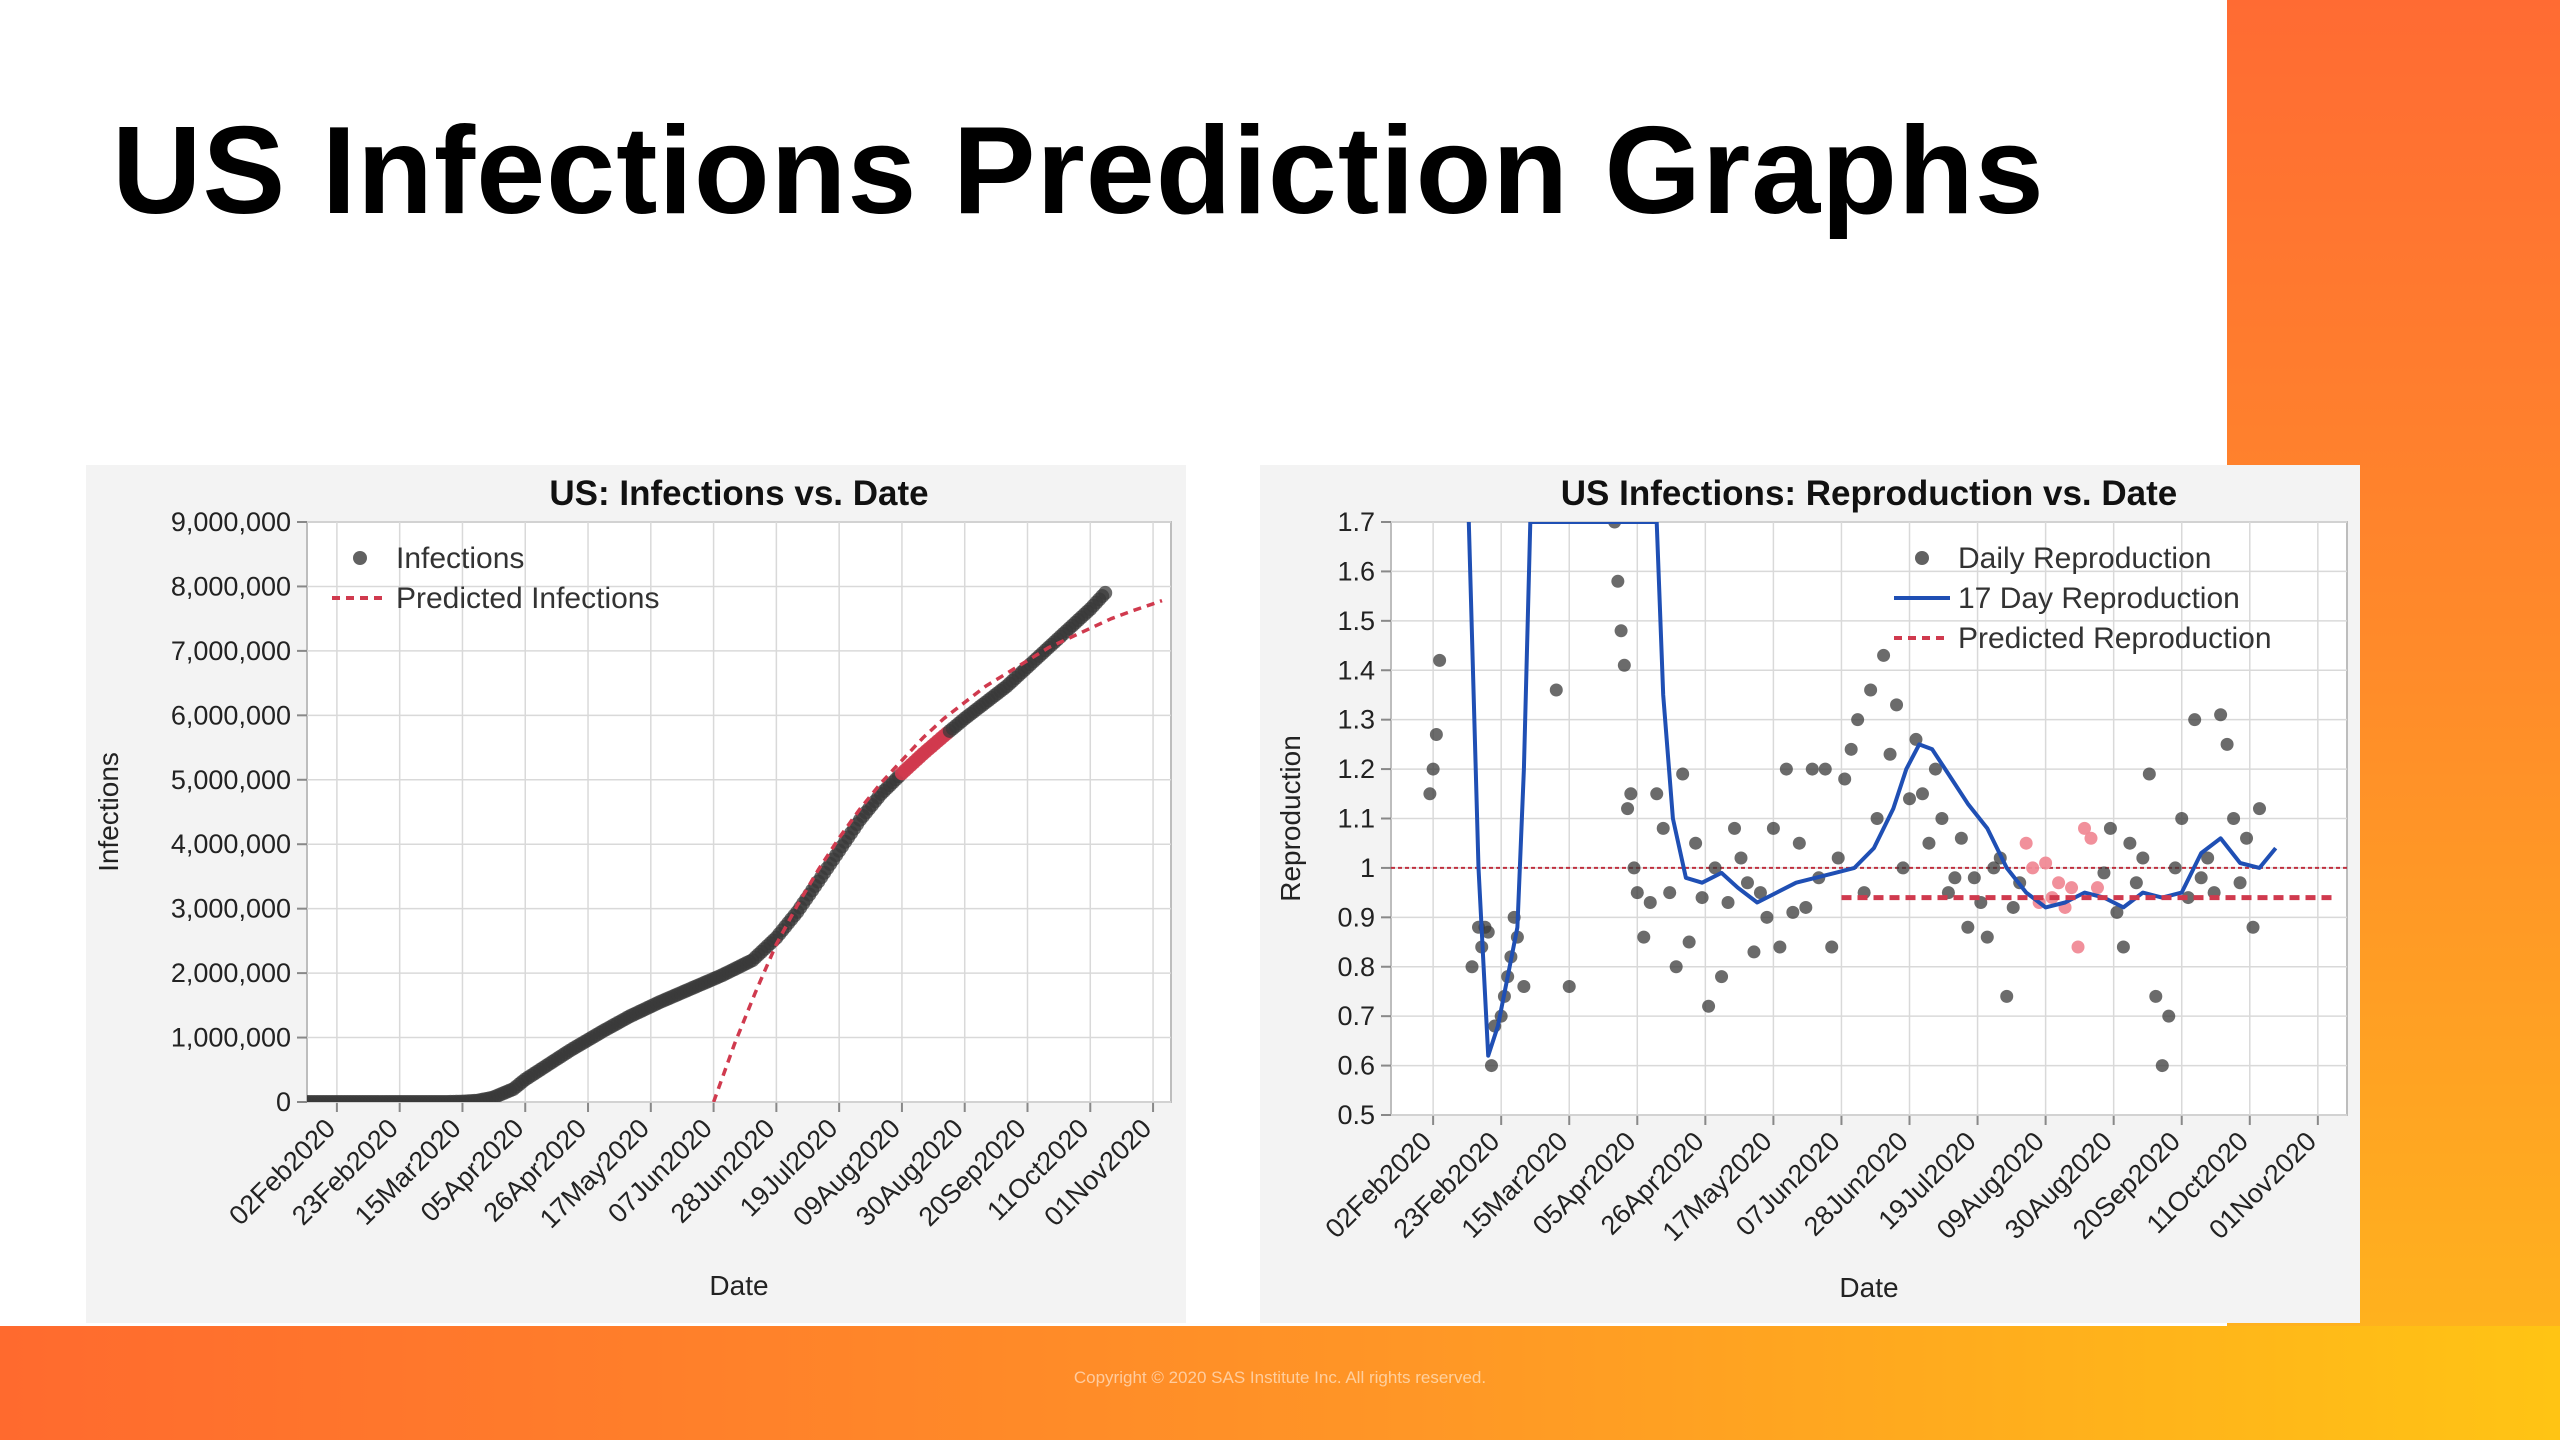 The height and width of the screenshot is (1440, 2560). What do you see at coordinates (2084, 558) in the screenshot?
I see `legend-label-daily-reproduction: Daily Reproduction` at bounding box center [2084, 558].